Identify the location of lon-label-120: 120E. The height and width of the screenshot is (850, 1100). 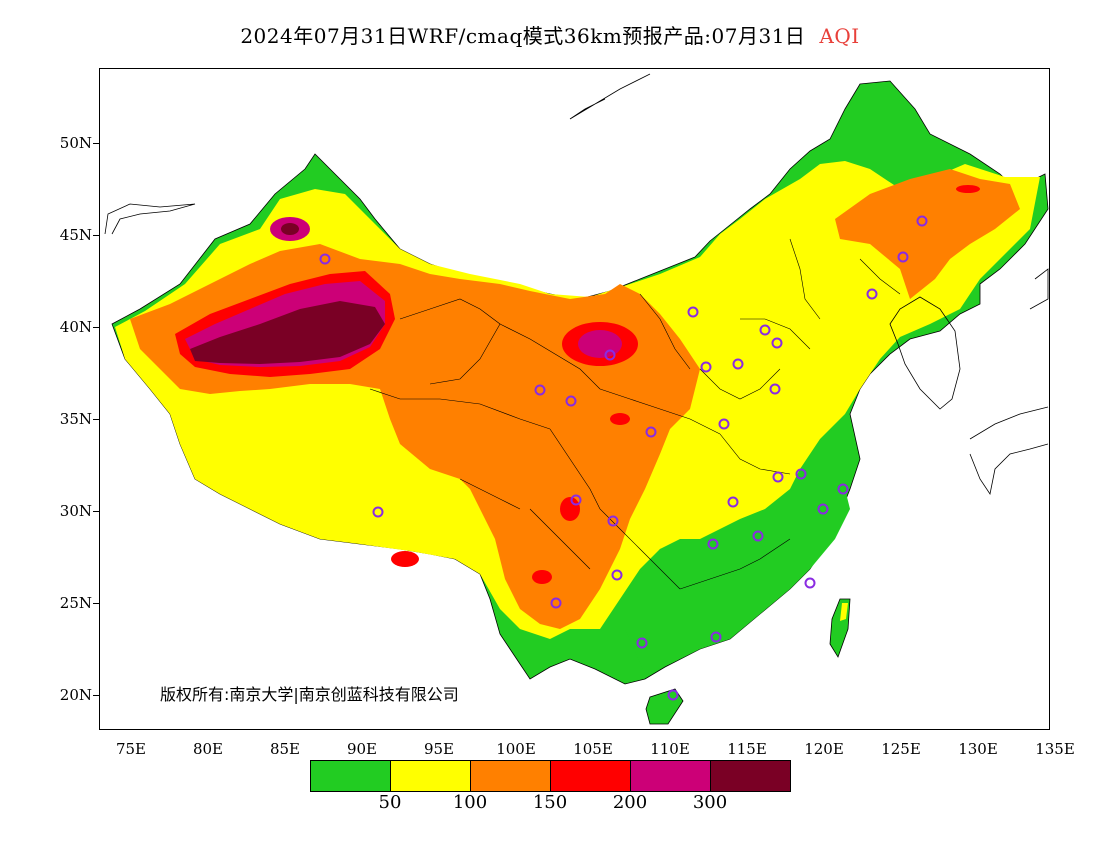
(824, 749).